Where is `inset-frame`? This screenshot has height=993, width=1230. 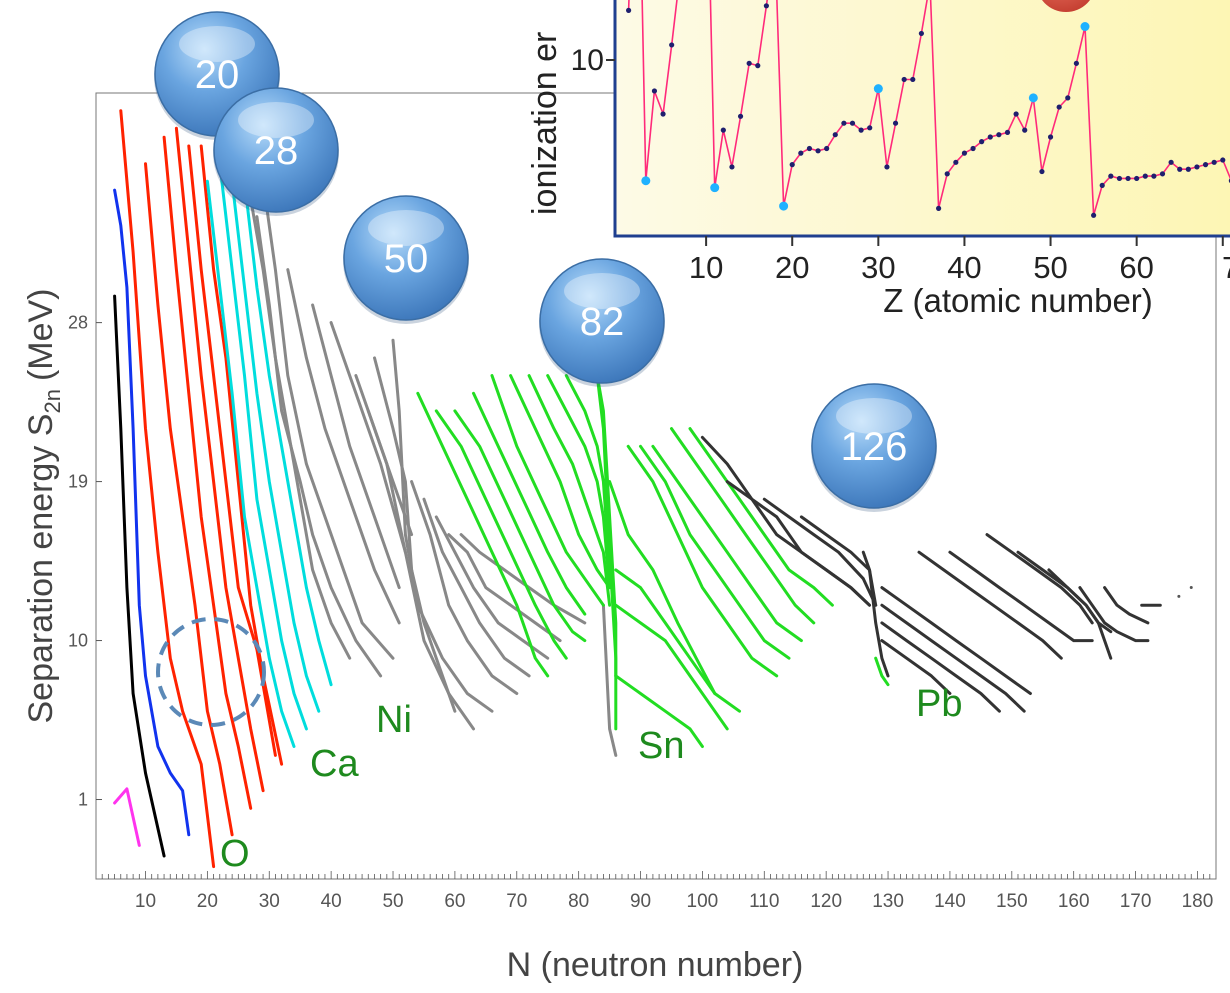
inset-frame is located at coordinates (921, 119).